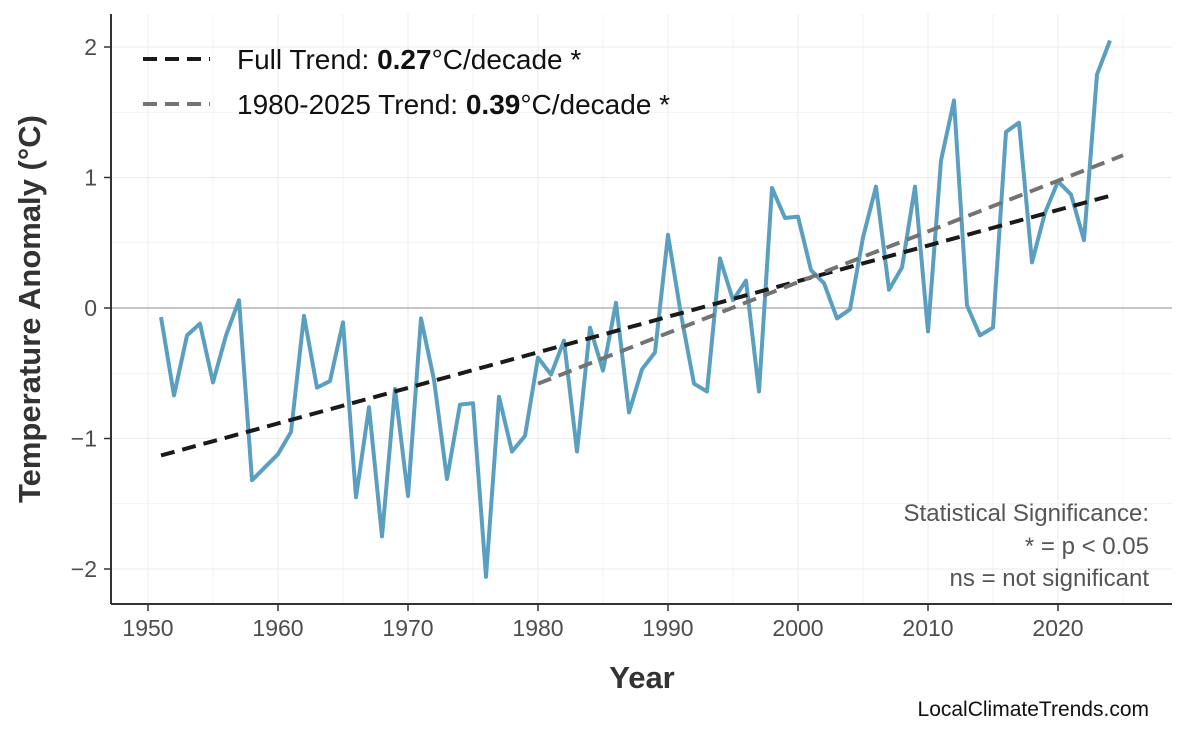  Describe the element at coordinates (84, 439) in the screenshot. I see `y-tick-label: −1` at that location.